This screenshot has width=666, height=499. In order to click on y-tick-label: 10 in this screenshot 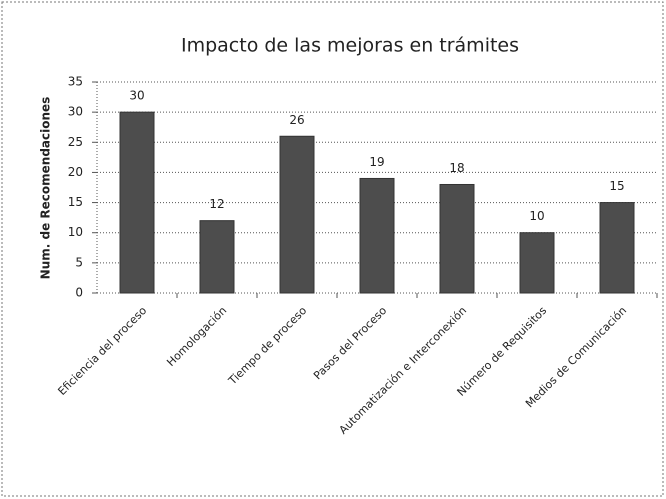, I will do `click(75, 232)`.